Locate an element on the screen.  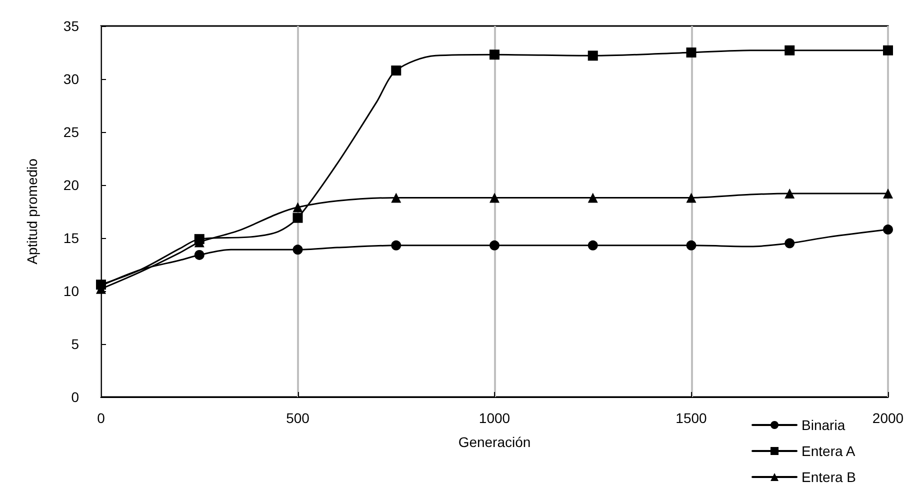
x-tick-label: 1000 is located at coordinates (494, 418).